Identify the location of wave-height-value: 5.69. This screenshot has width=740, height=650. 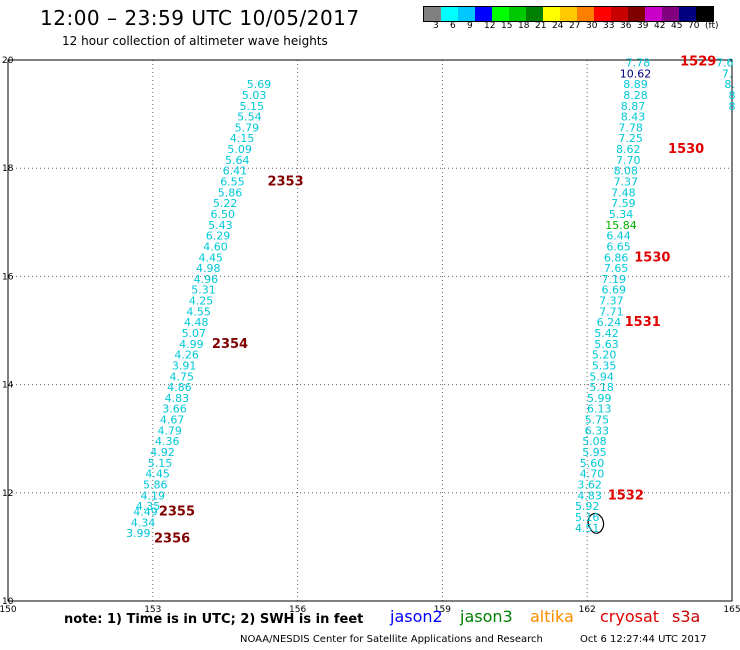
(259, 84).